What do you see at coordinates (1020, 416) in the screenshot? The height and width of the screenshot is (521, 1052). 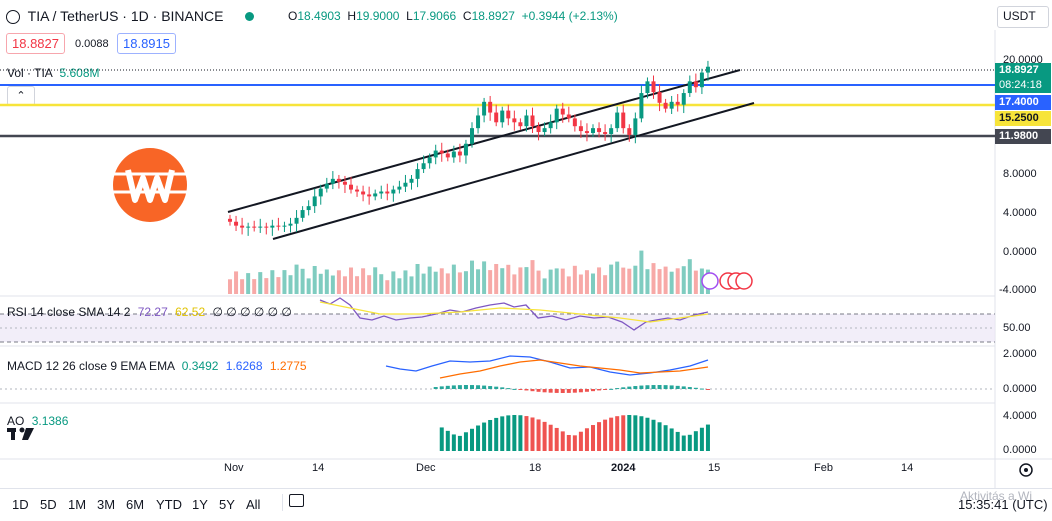 I see `ao-axis-tick: 4.0000` at bounding box center [1020, 416].